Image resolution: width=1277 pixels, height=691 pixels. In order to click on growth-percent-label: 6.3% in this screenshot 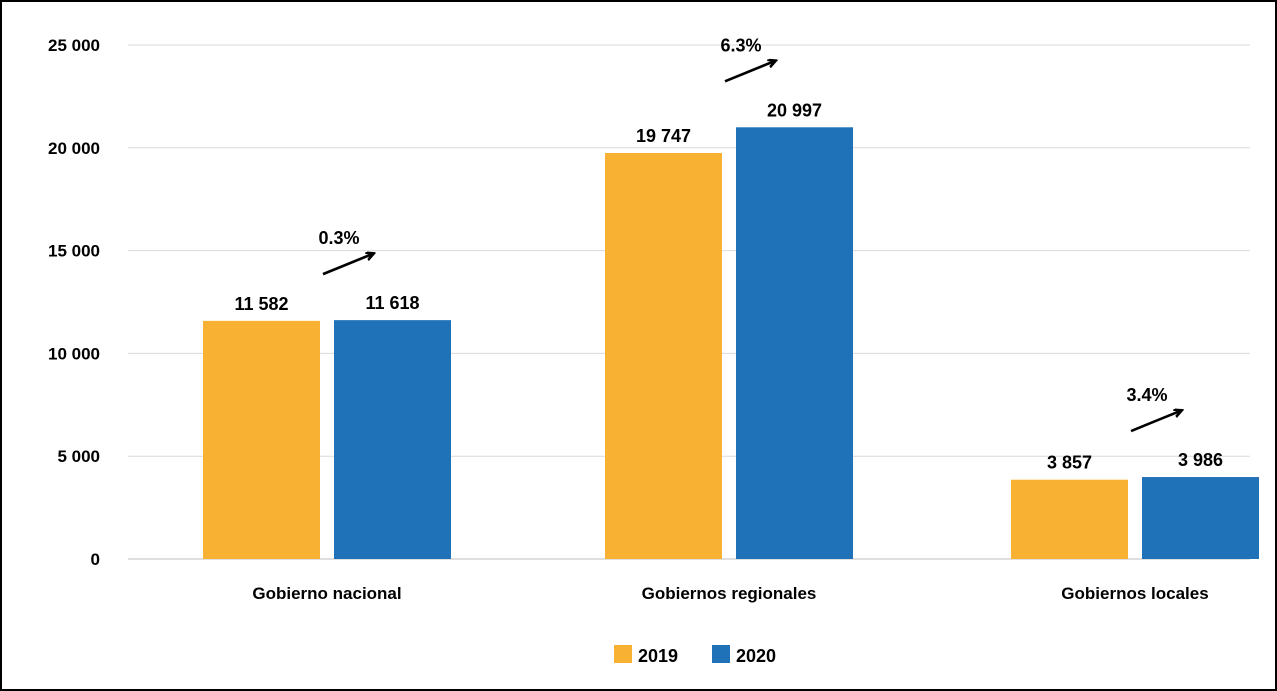, I will do `click(740, 45)`.